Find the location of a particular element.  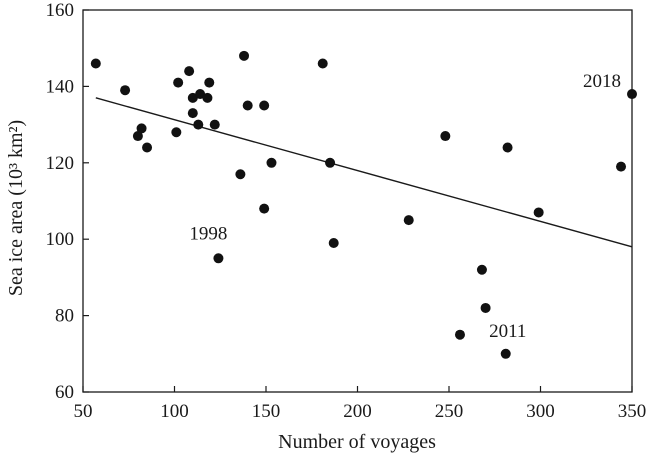

x-tick-label: 150 is located at coordinates (266, 411).